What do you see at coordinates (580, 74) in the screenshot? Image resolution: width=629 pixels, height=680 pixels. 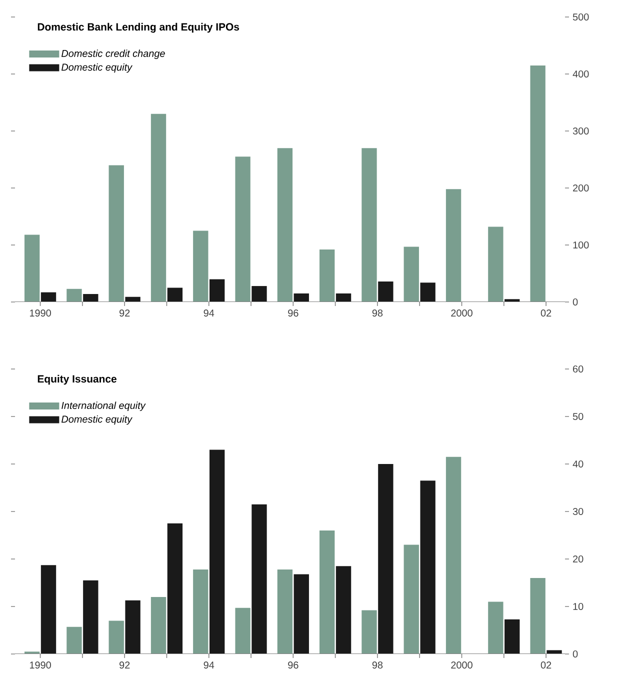 I see `y-tick-label: 400` at bounding box center [580, 74].